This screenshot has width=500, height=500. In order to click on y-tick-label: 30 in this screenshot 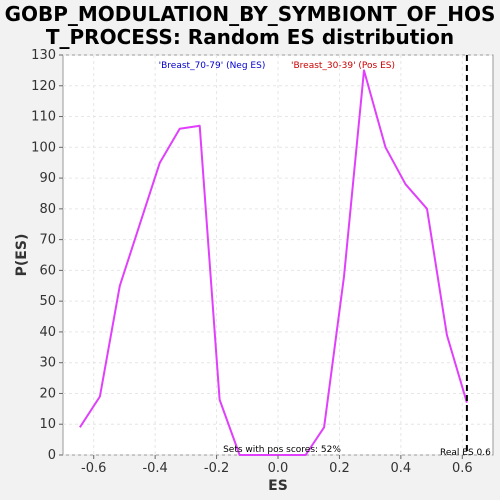, I will do `click(47, 363)`.